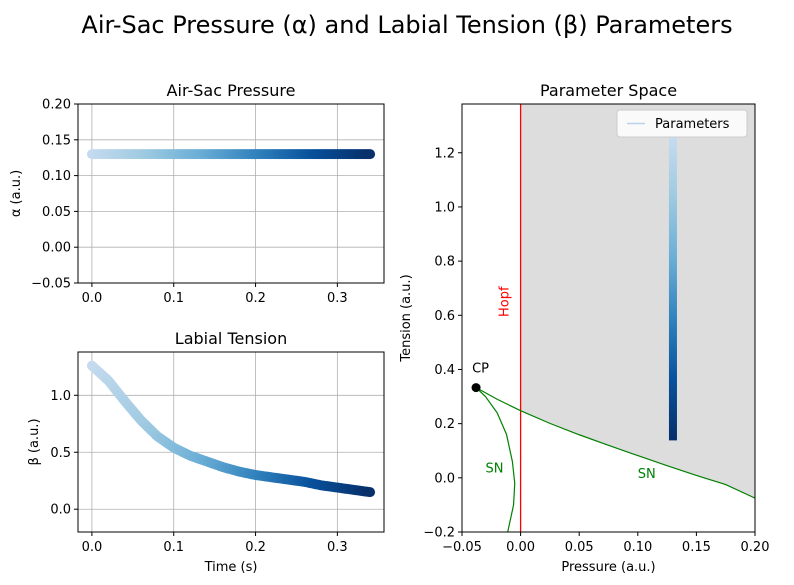  I want to click on sn-upper-label: SN, so click(647, 474).